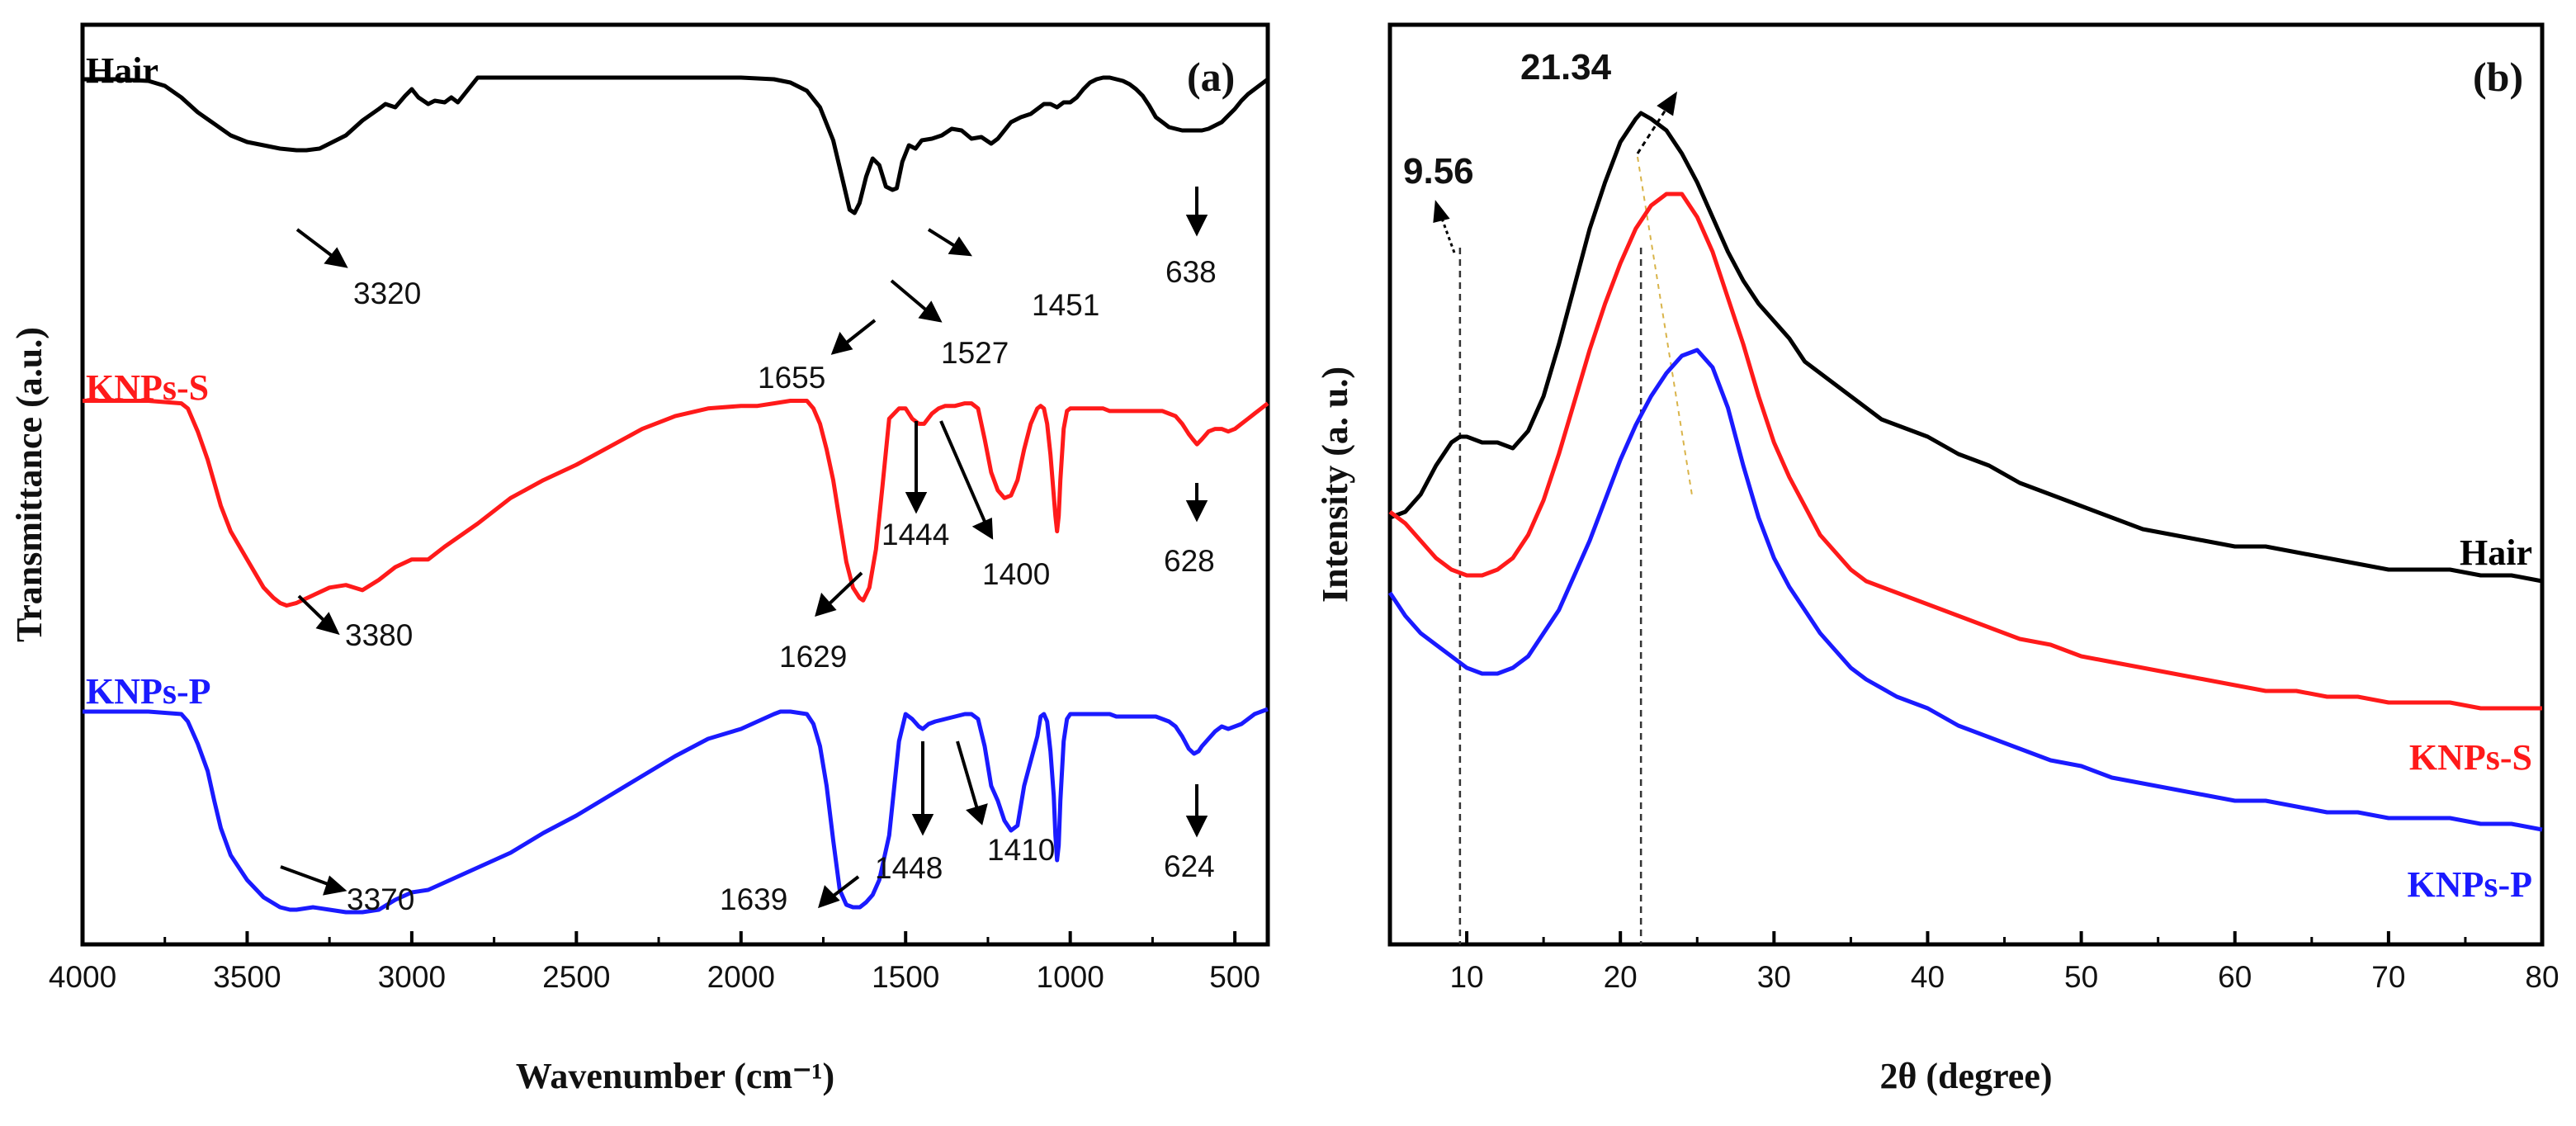 This screenshot has height=1126, width=2576. What do you see at coordinates (1211, 77) in the screenshot?
I see `panel-a-tag: (a)` at bounding box center [1211, 77].